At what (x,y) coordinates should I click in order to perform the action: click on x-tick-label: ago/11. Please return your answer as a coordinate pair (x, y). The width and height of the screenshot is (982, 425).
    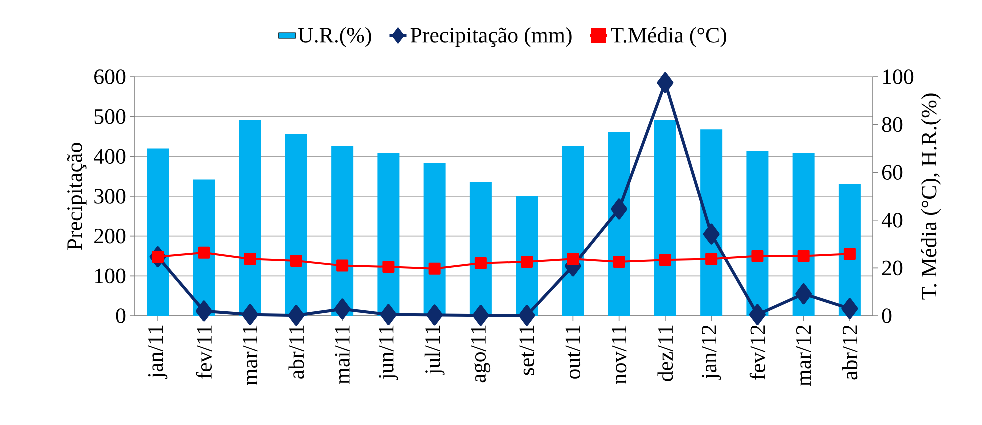
    Looking at the image, I should click on (481, 354).